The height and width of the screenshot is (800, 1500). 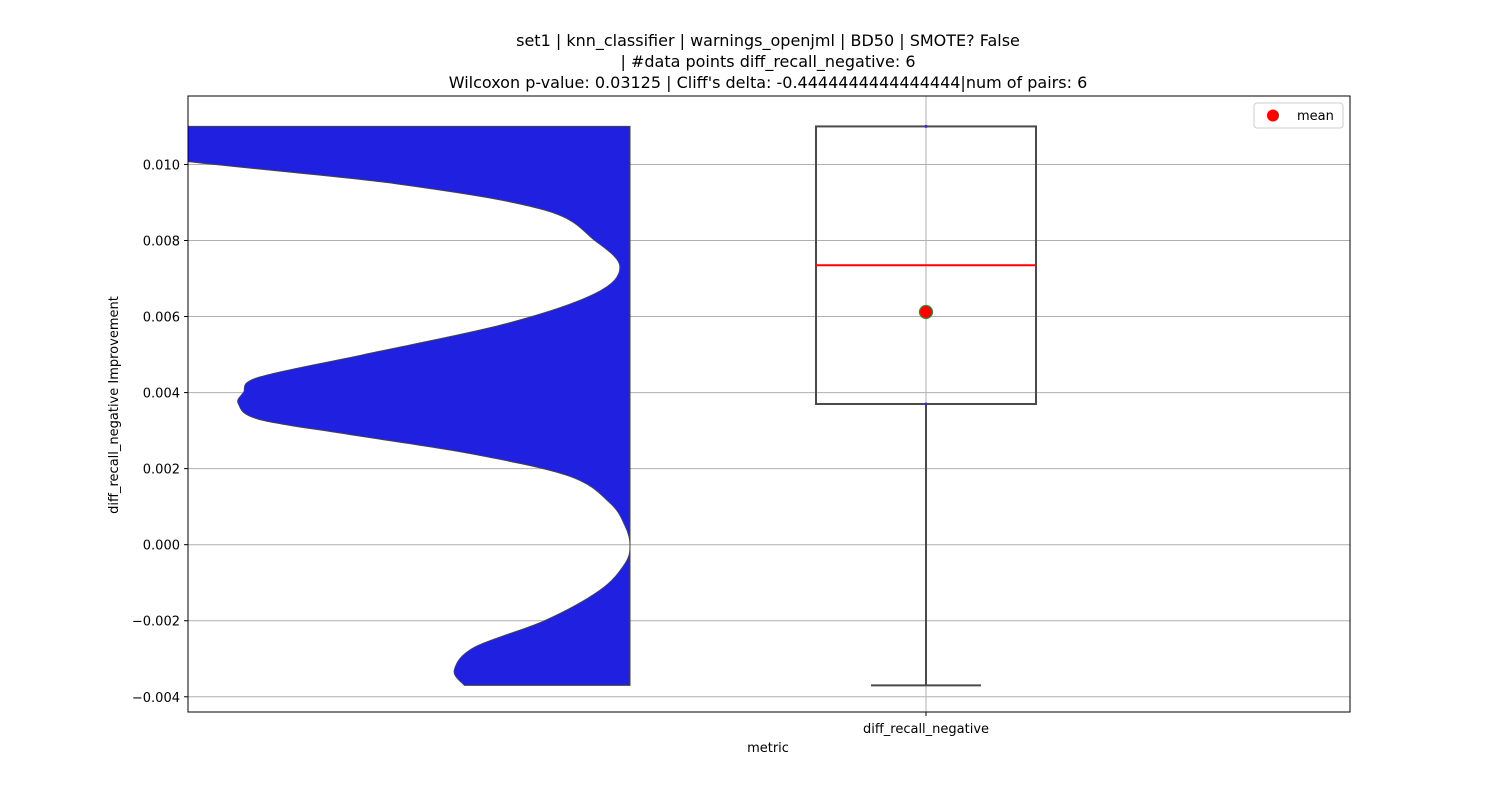 What do you see at coordinates (1273, 115) in the screenshot?
I see `legend-mean-marker` at bounding box center [1273, 115].